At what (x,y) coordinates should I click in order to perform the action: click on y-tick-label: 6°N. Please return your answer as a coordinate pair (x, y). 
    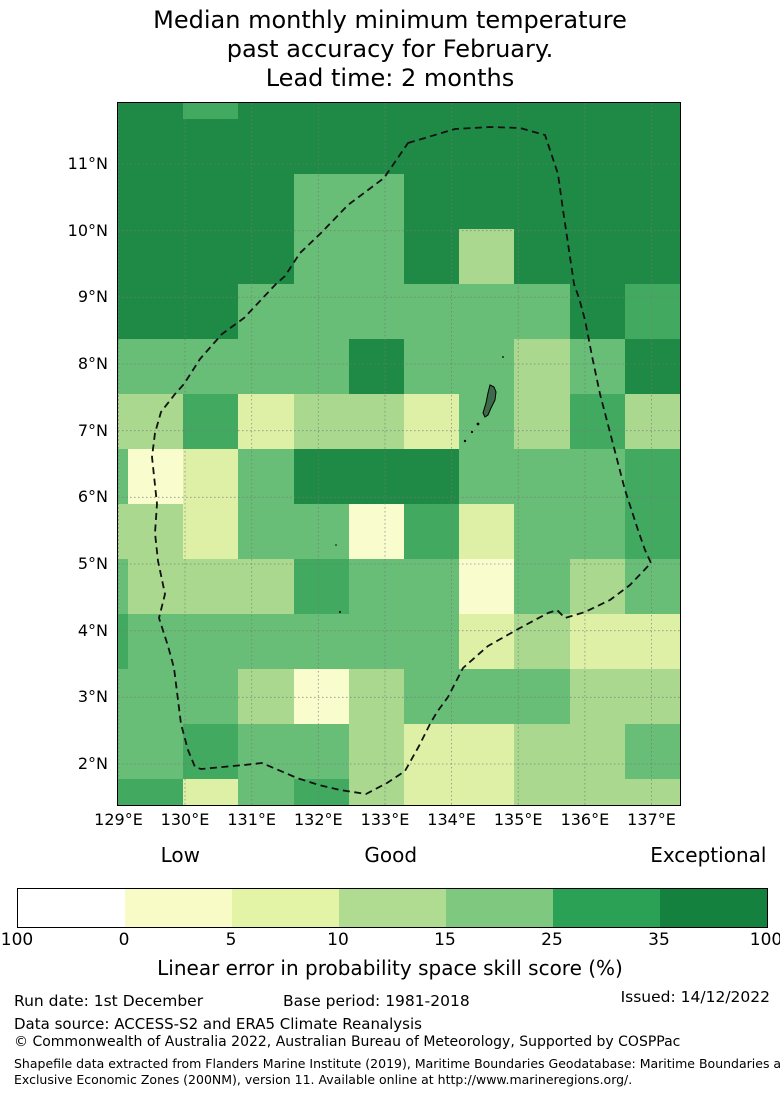
    Looking at the image, I should click on (92, 497).